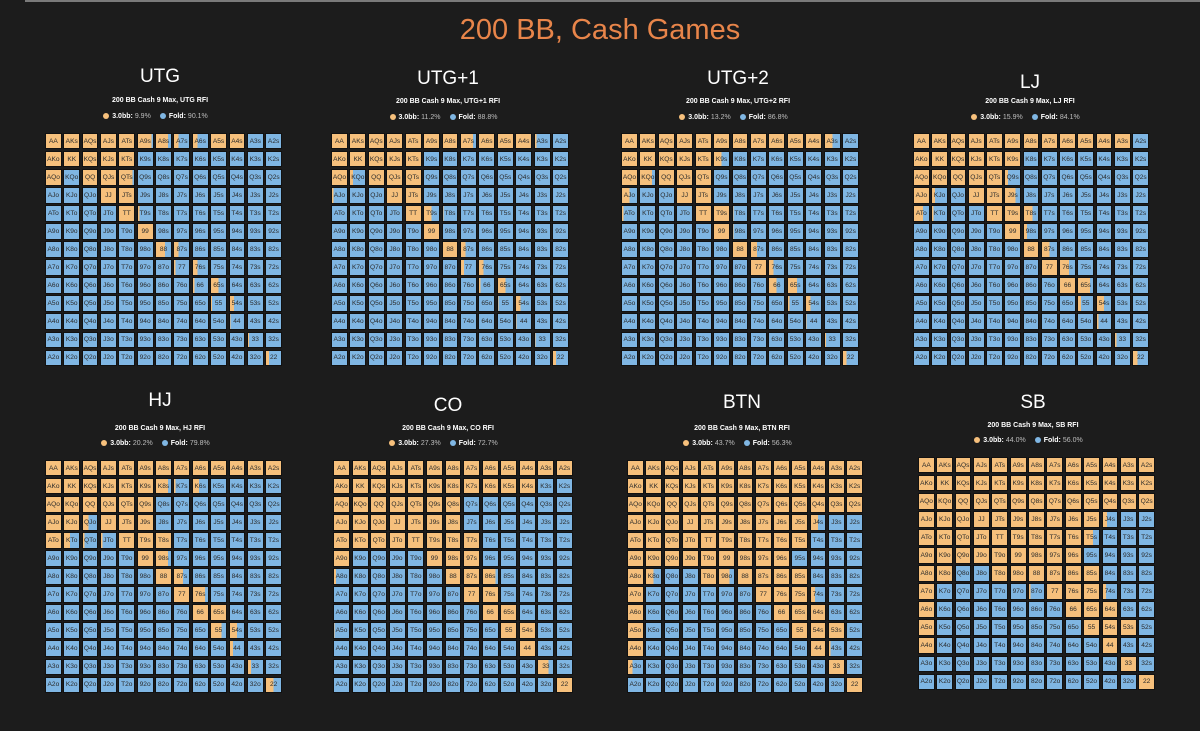 Image resolution: width=1200 pixels, height=731 pixels. Describe the element at coordinates (850, 339) in the screenshot. I see `hand-cell: 32s` at that location.